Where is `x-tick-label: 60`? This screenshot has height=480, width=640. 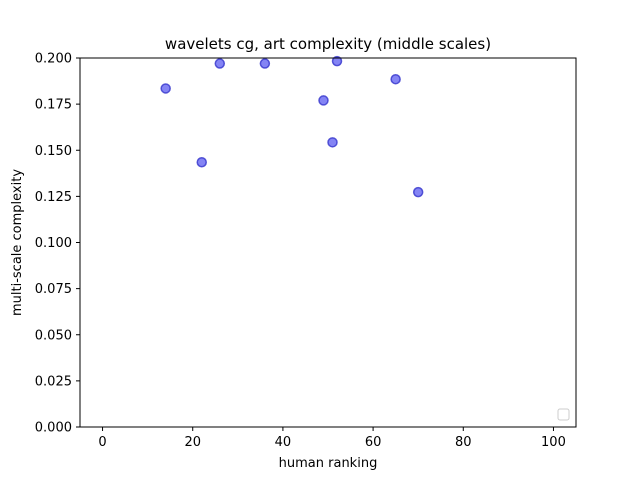
x-tick-label: 60 is located at coordinates (373, 442).